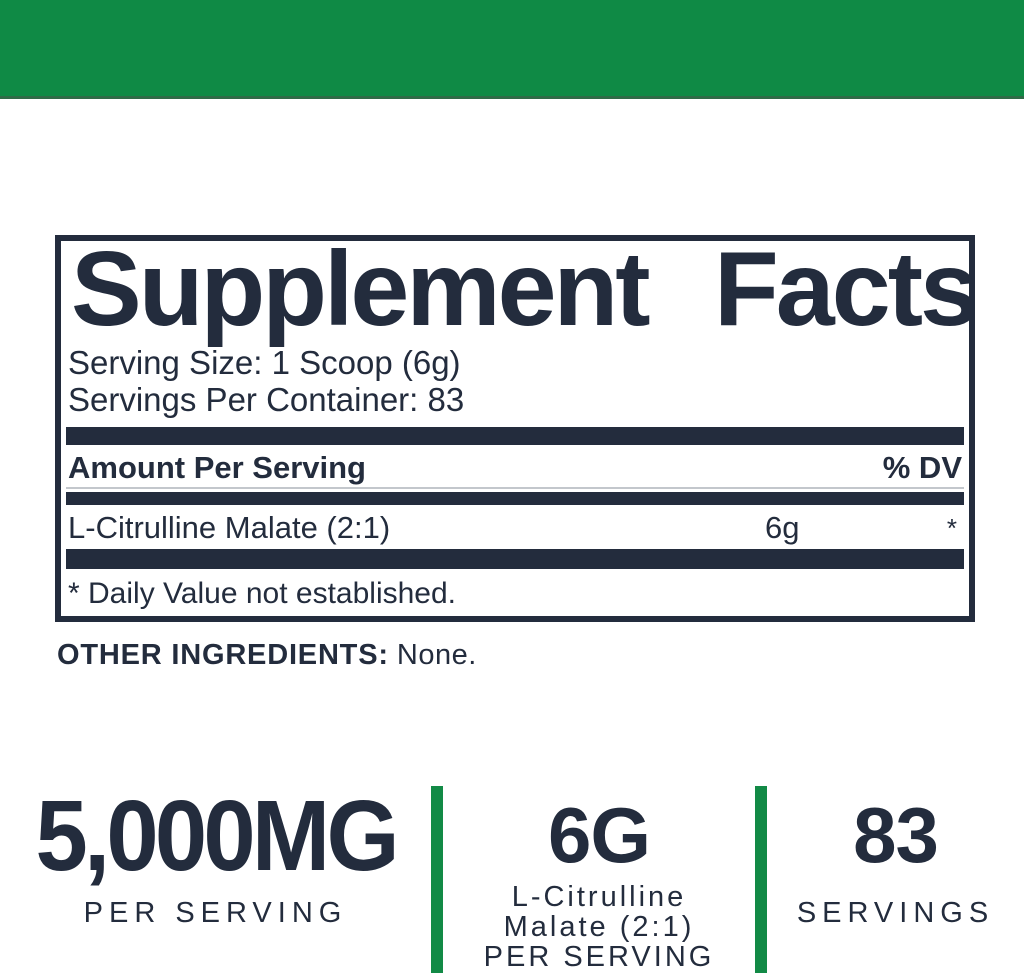  I want to click on divider-bar-thick-bottom, so click(515, 559).